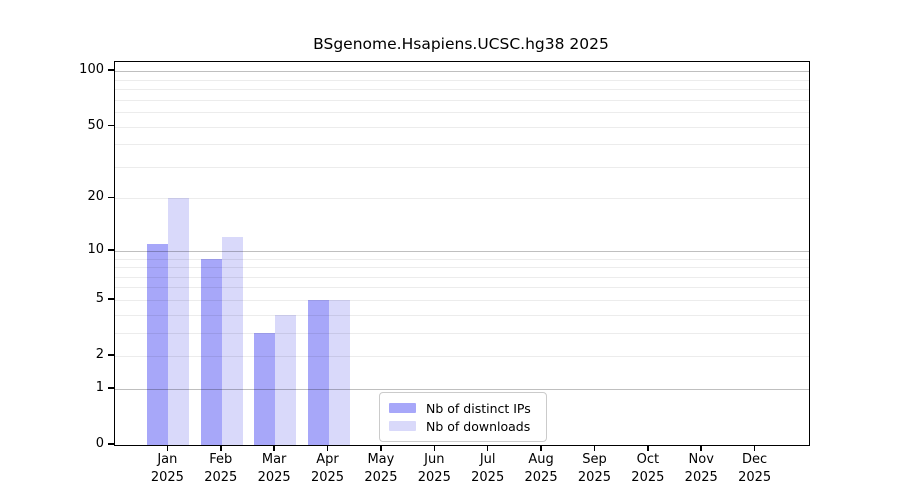  What do you see at coordinates (488, 468) in the screenshot?
I see `x-tick-label-jul: Jul 2025` at bounding box center [488, 468].